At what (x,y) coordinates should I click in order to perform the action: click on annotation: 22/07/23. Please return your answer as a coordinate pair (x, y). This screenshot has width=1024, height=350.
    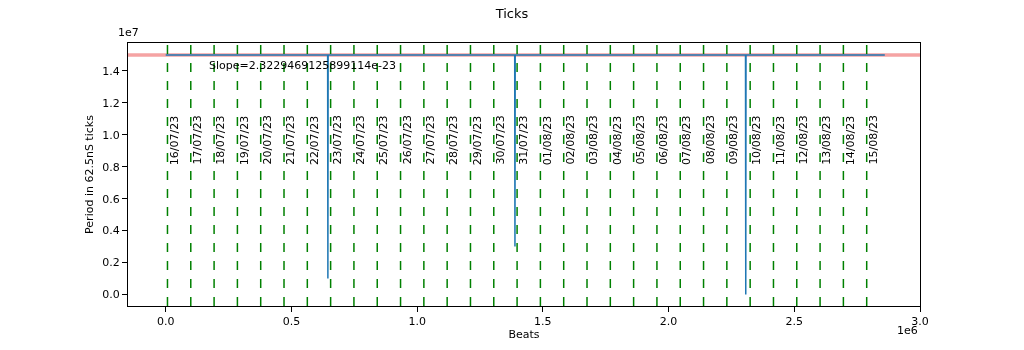
    Looking at the image, I should click on (314, 140).